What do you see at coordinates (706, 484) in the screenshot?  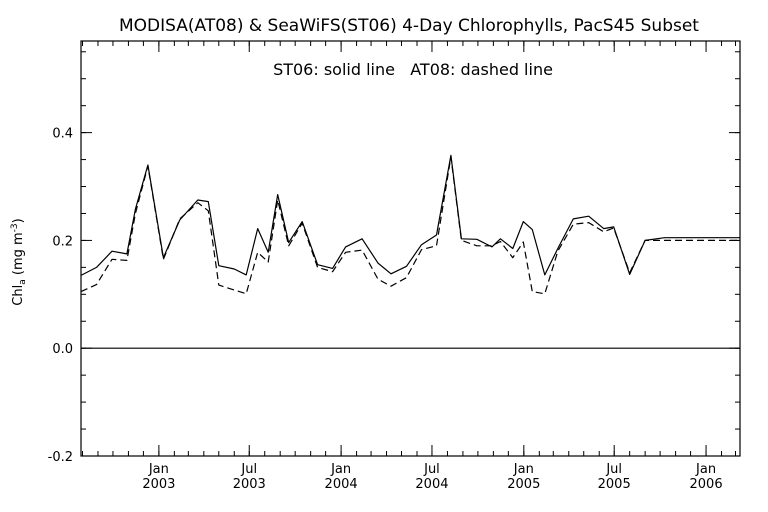 I see `x-tick-year: 2006` at bounding box center [706, 484].